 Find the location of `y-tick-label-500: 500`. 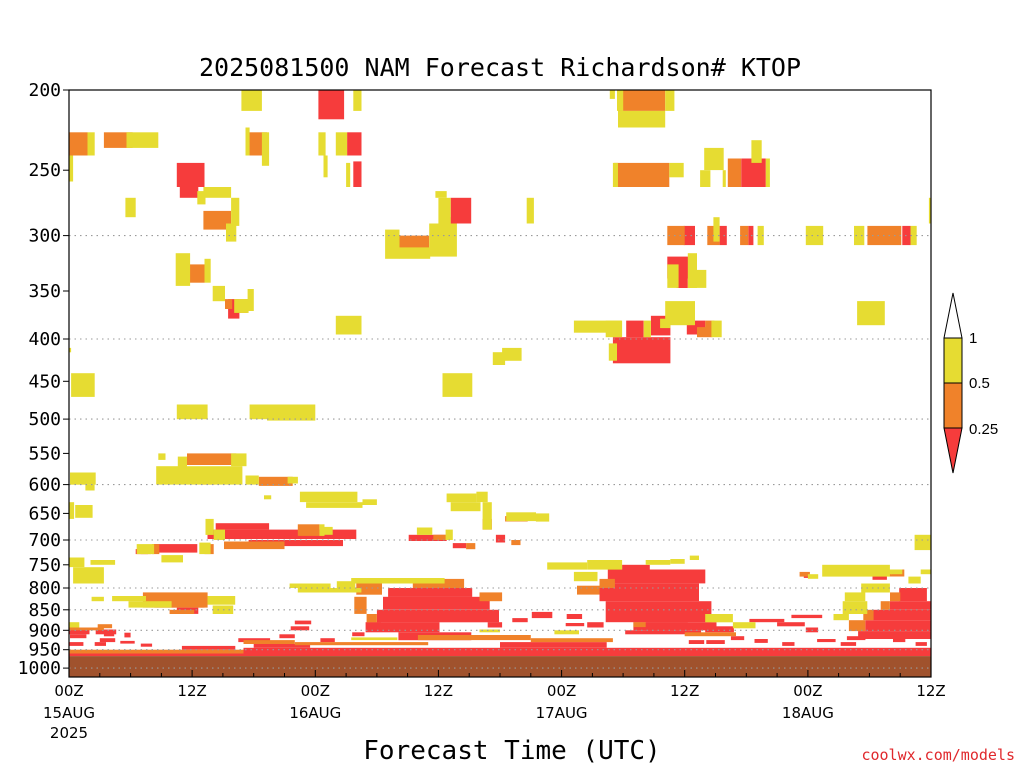

y-tick-label-500: 500 is located at coordinates (44, 419).